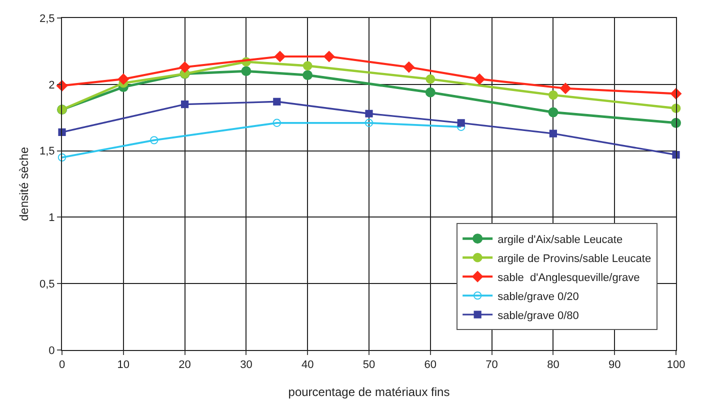  Describe the element at coordinates (676, 365) in the screenshot. I see `x-tick-label: 100` at that location.